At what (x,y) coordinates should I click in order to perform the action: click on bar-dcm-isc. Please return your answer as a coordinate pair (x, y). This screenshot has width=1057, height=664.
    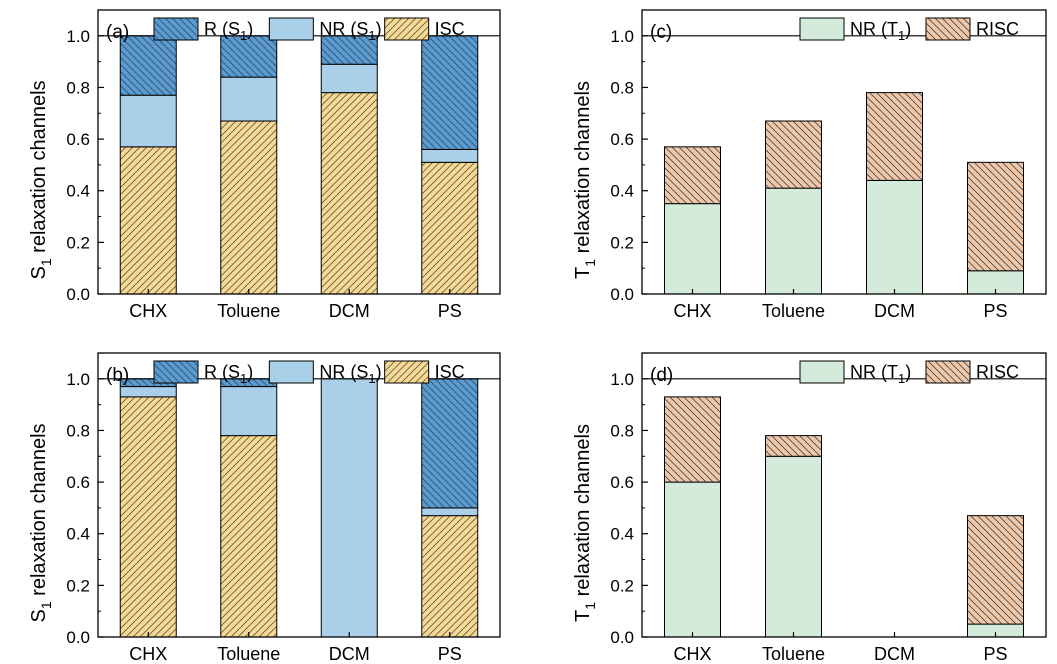
    Looking at the image, I should click on (349, 193).